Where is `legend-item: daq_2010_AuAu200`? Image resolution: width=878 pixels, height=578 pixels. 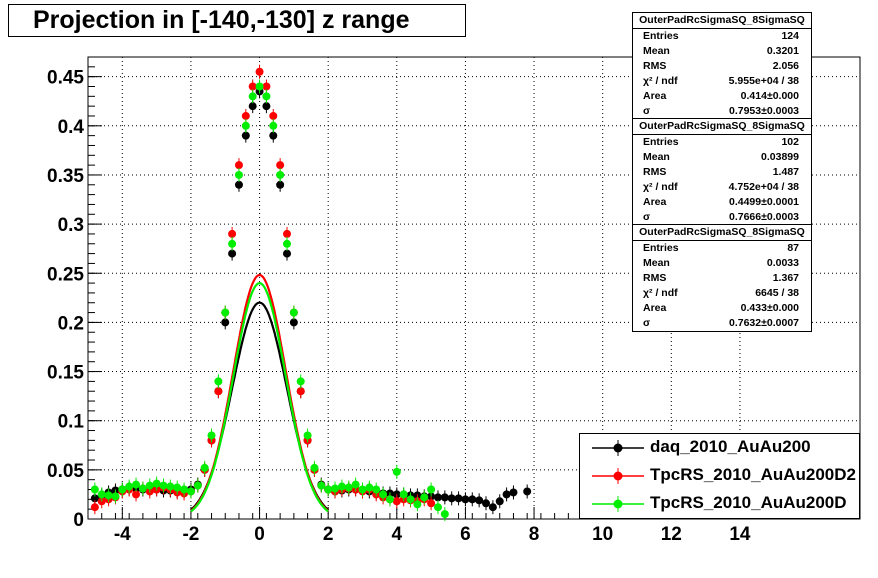
legend-item: daq_2010_AuAu200 is located at coordinates (719, 448).